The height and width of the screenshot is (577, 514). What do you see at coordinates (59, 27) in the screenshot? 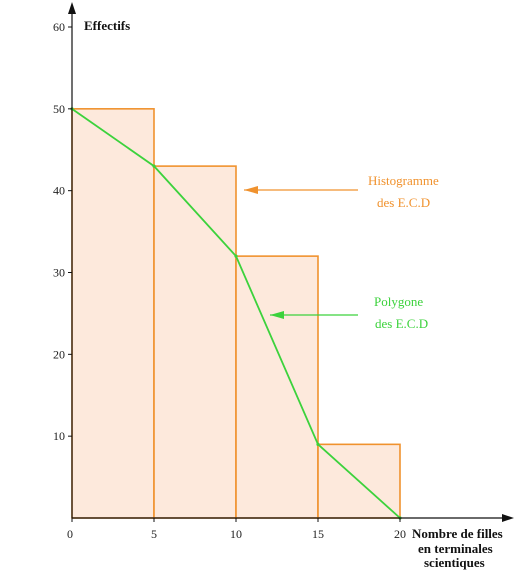
I see `y-tick-label-60: 60` at bounding box center [59, 27].